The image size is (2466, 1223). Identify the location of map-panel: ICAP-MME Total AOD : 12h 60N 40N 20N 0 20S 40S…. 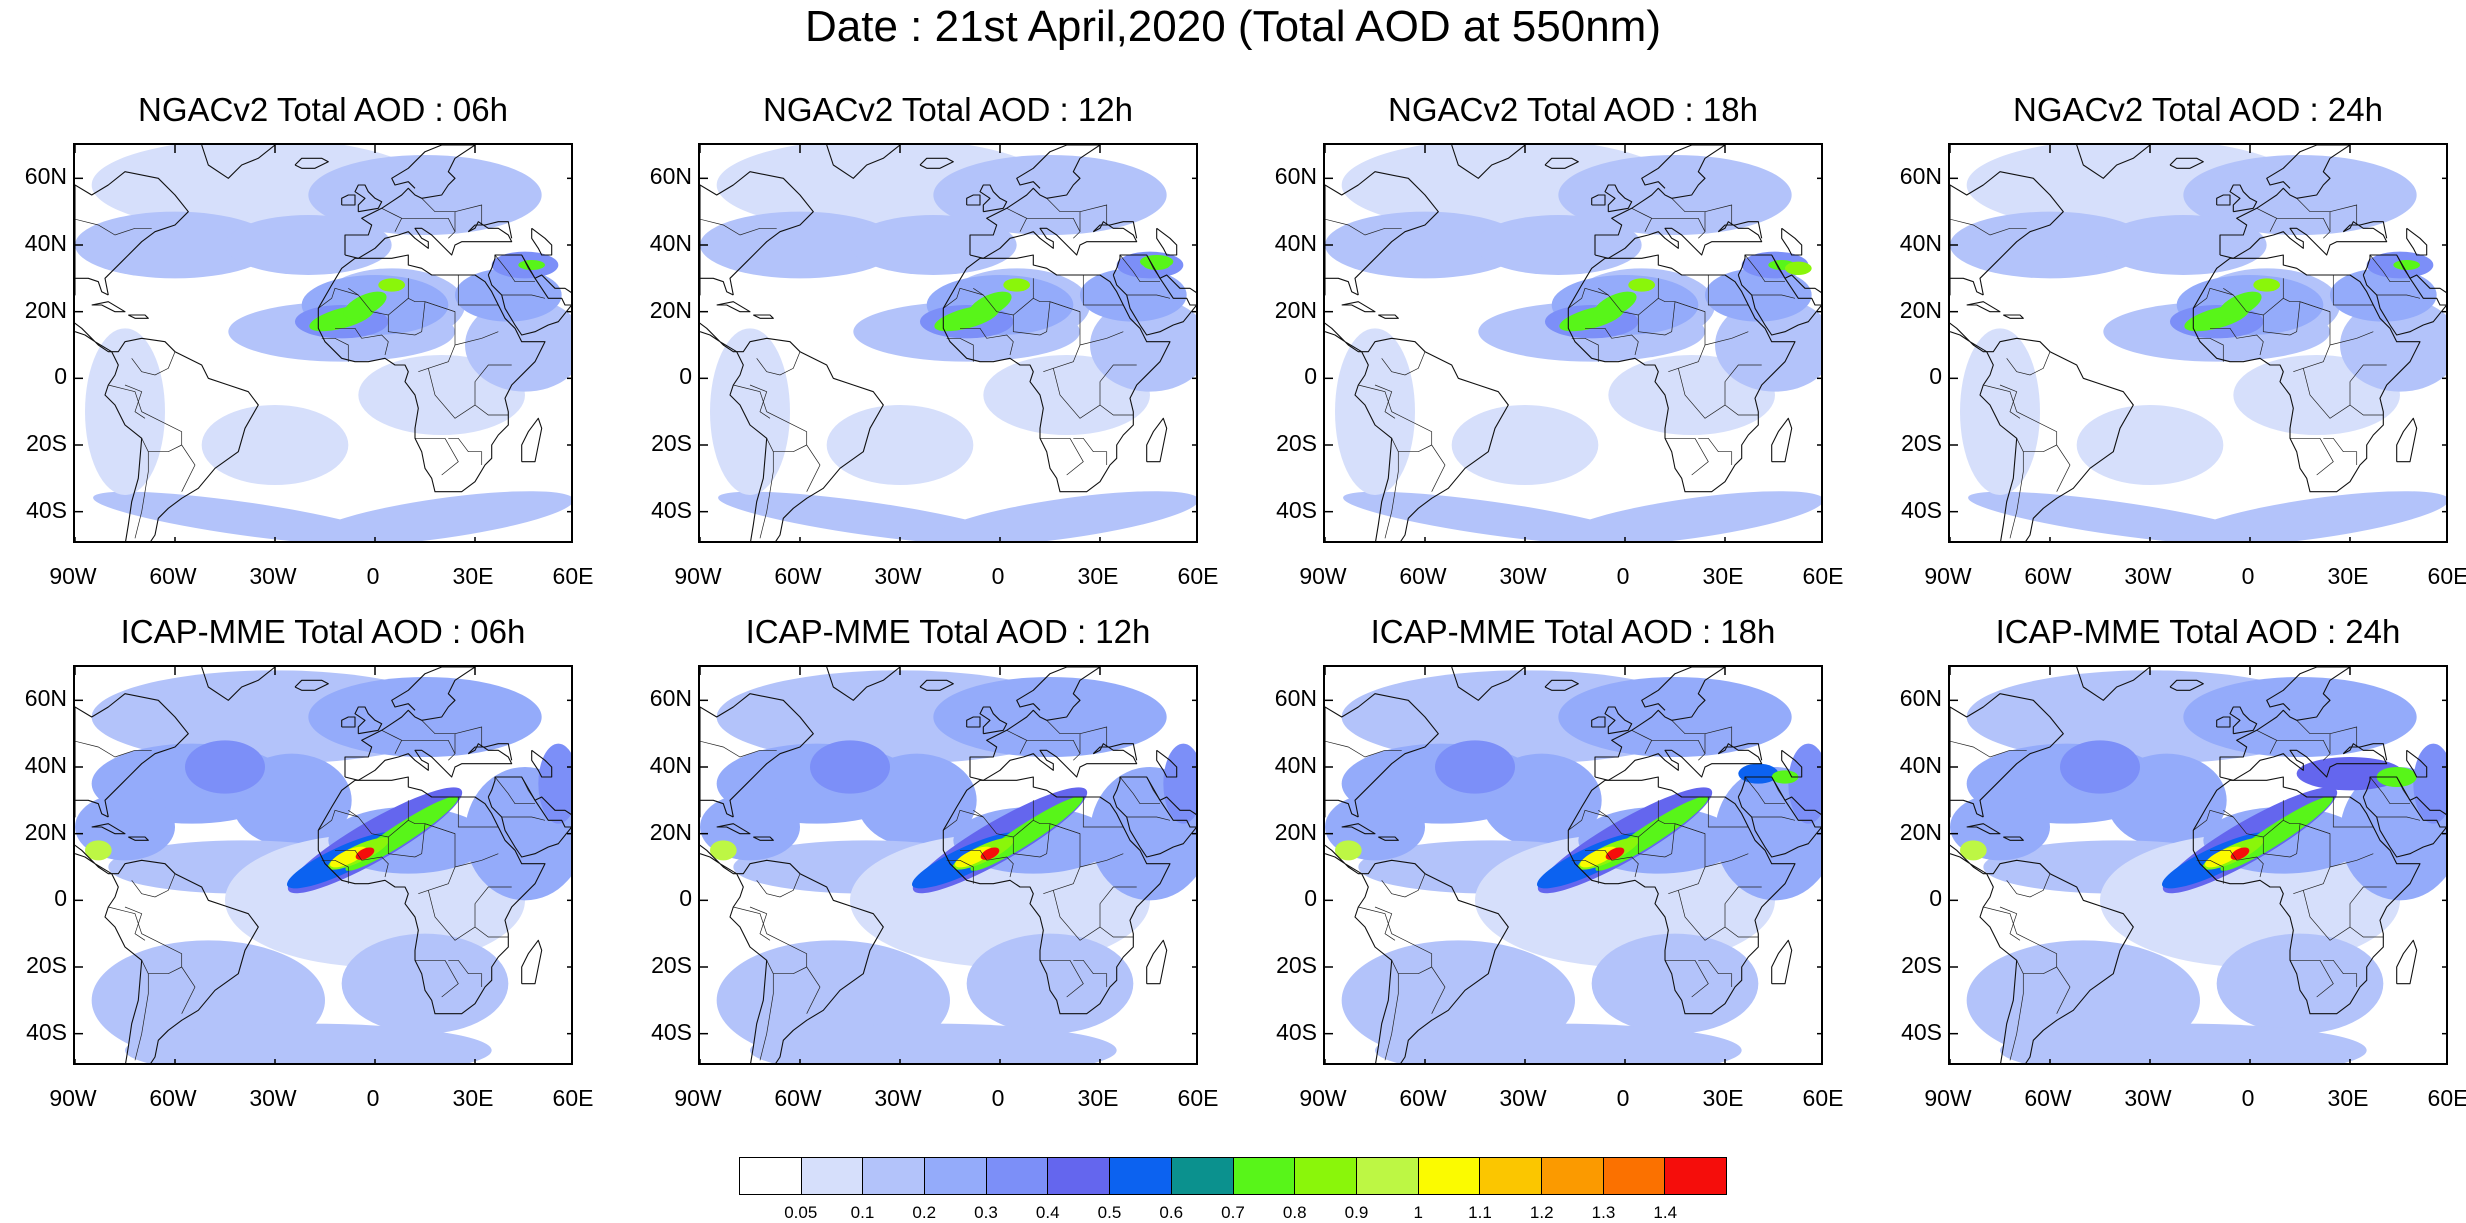
(934, 862).